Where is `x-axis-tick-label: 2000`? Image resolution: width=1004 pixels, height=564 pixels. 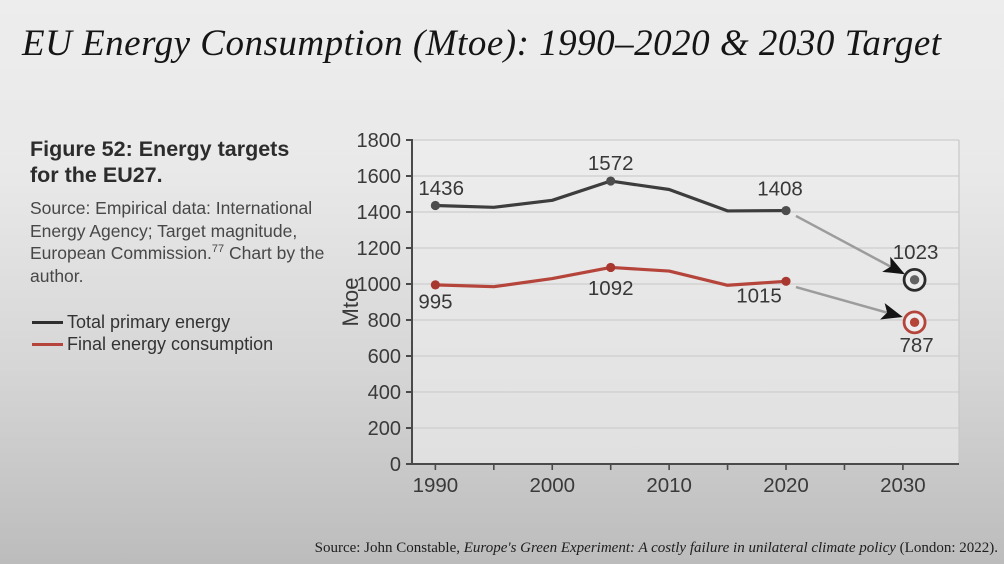 x-axis-tick-label: 2000 is located at coordinates (552, 485).